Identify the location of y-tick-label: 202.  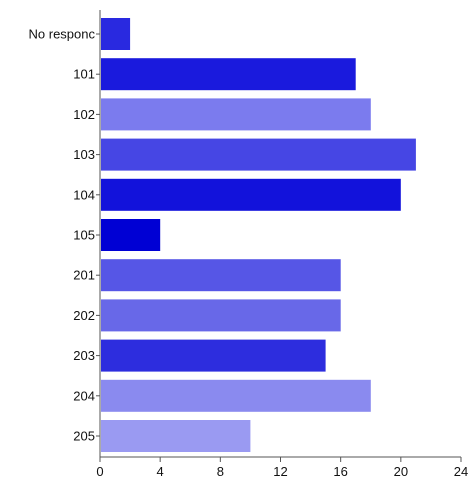
(84, 315).